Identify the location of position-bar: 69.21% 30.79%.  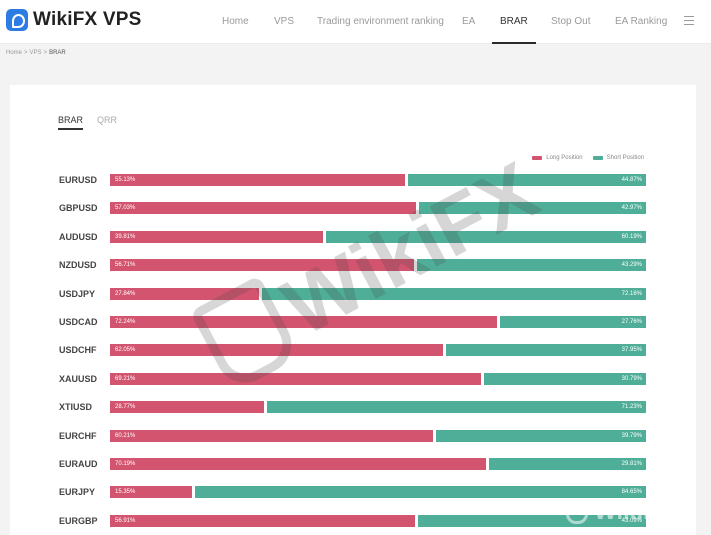
(378, 378).